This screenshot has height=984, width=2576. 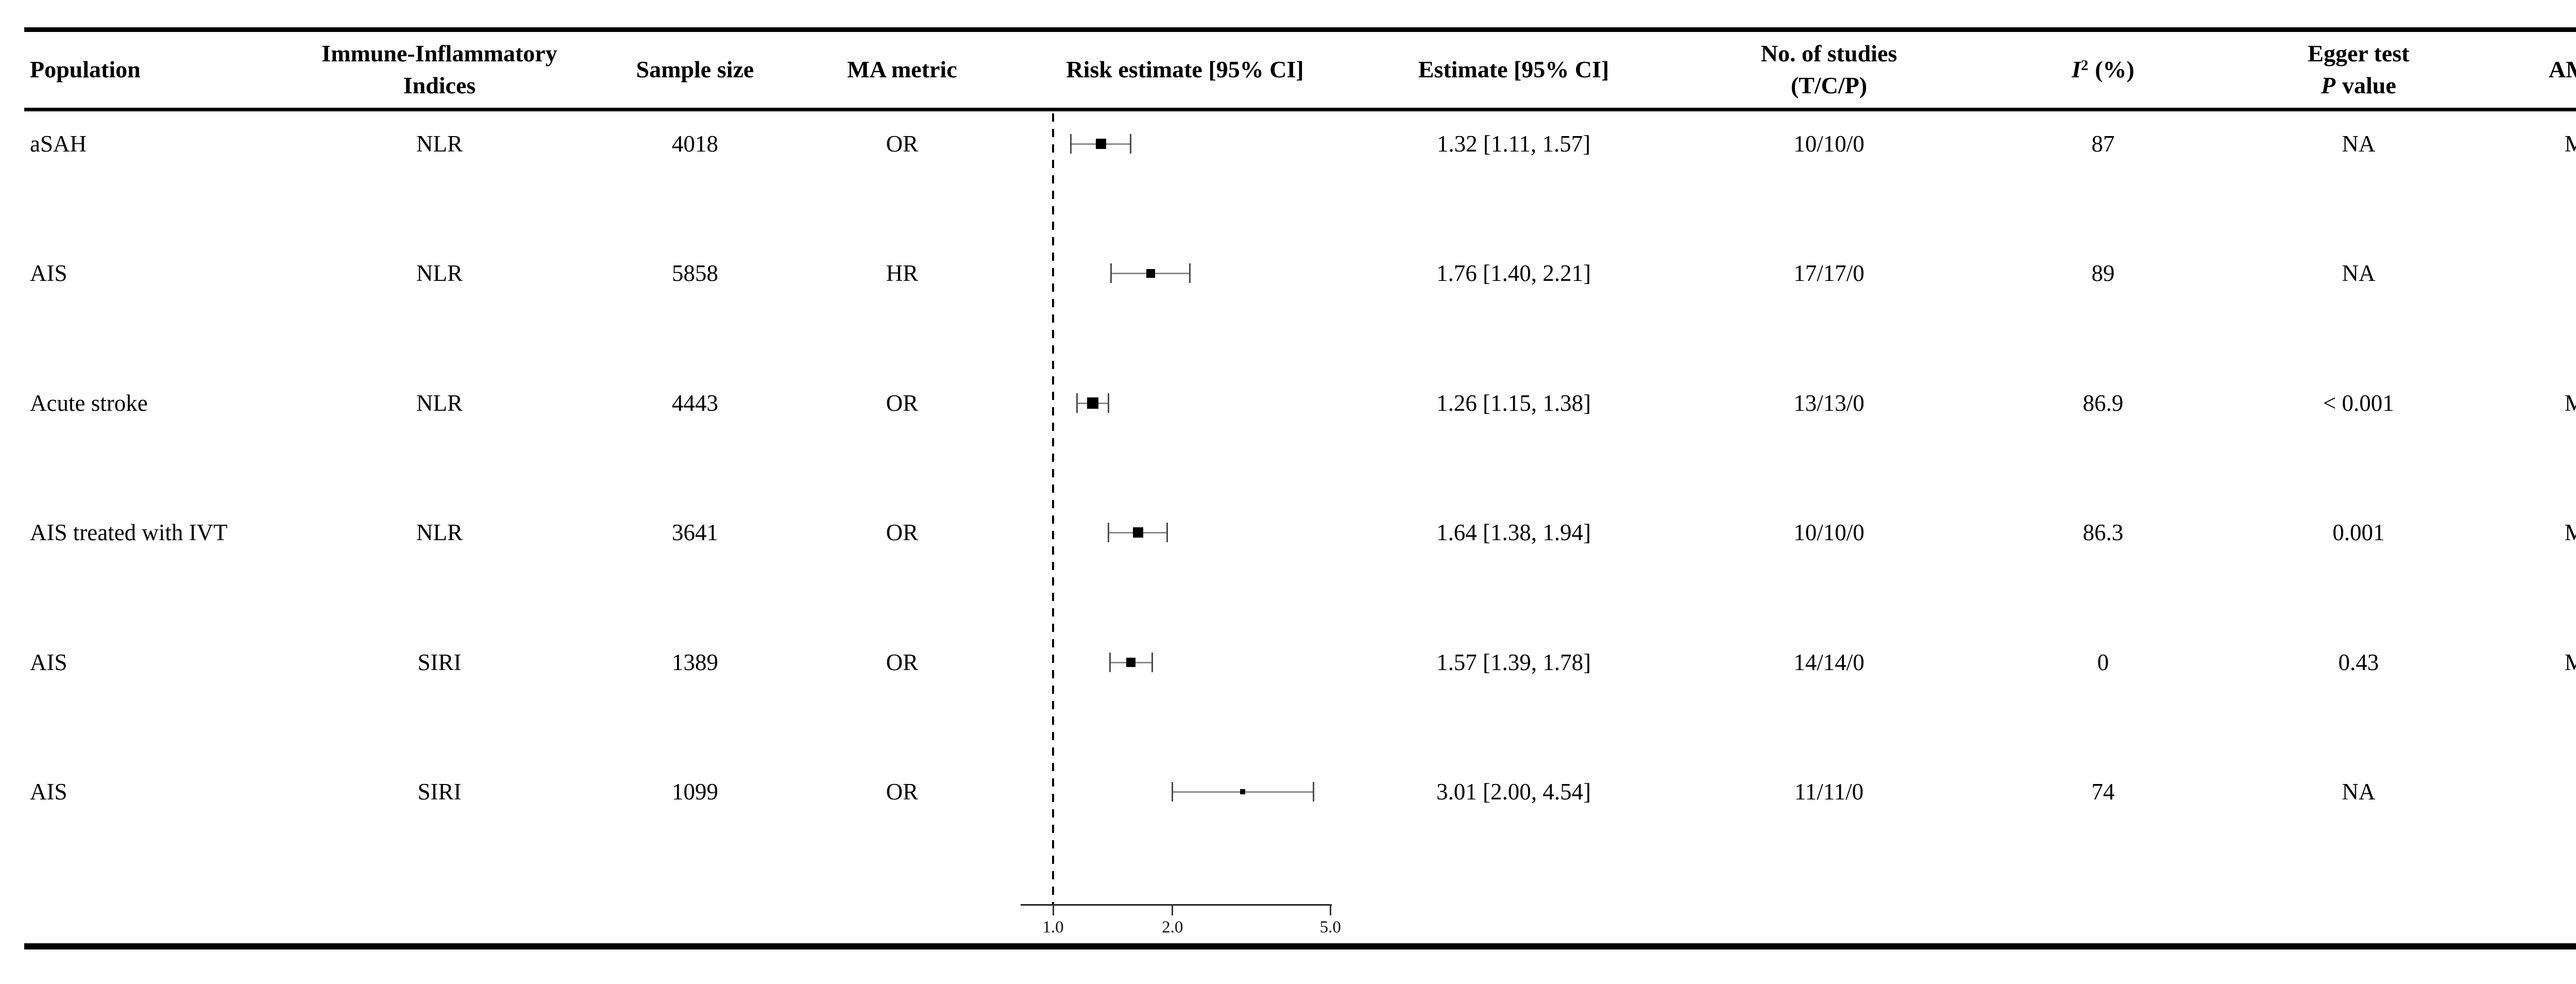 I want to click on x-axis-tick-label: 1.0, so click(x=1053, y=927).